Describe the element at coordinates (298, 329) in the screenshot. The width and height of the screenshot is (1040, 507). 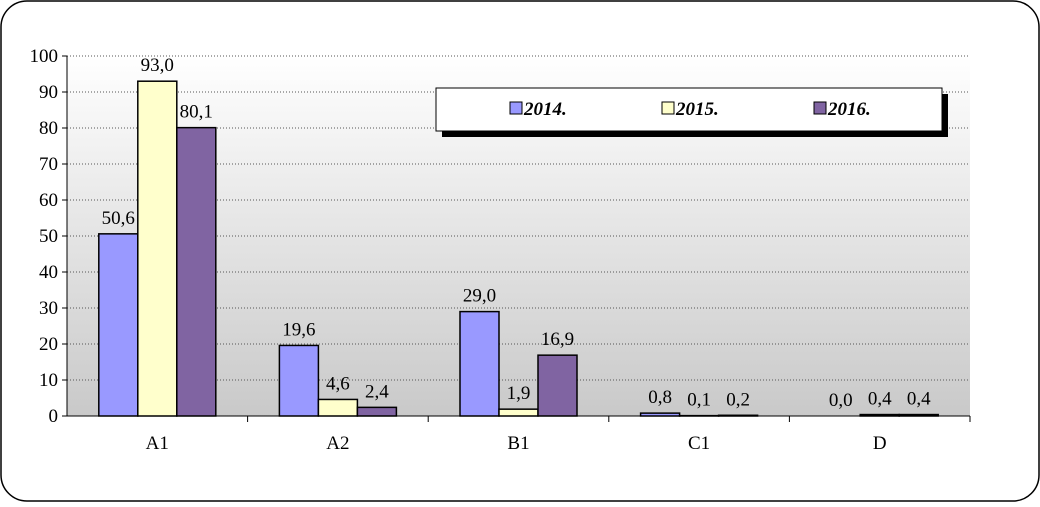
I see `data-label: 19,6` at that location.